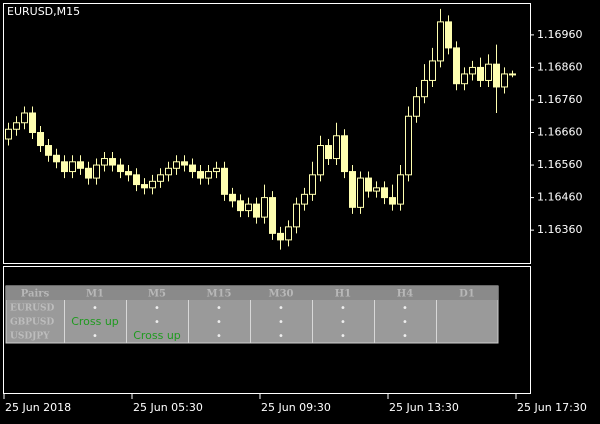  Describe the element at coordinates (424, 407) in the screenshot. I see `x-tick-label: 25 Jun 13:30` at that location.